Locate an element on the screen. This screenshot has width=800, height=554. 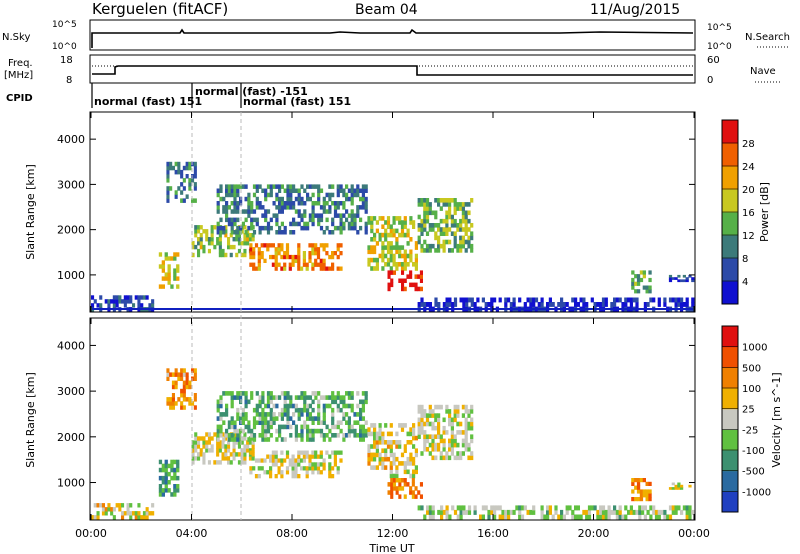
cpid-segment-3: normal (fast) 151 is located at coordinates (297, 101).